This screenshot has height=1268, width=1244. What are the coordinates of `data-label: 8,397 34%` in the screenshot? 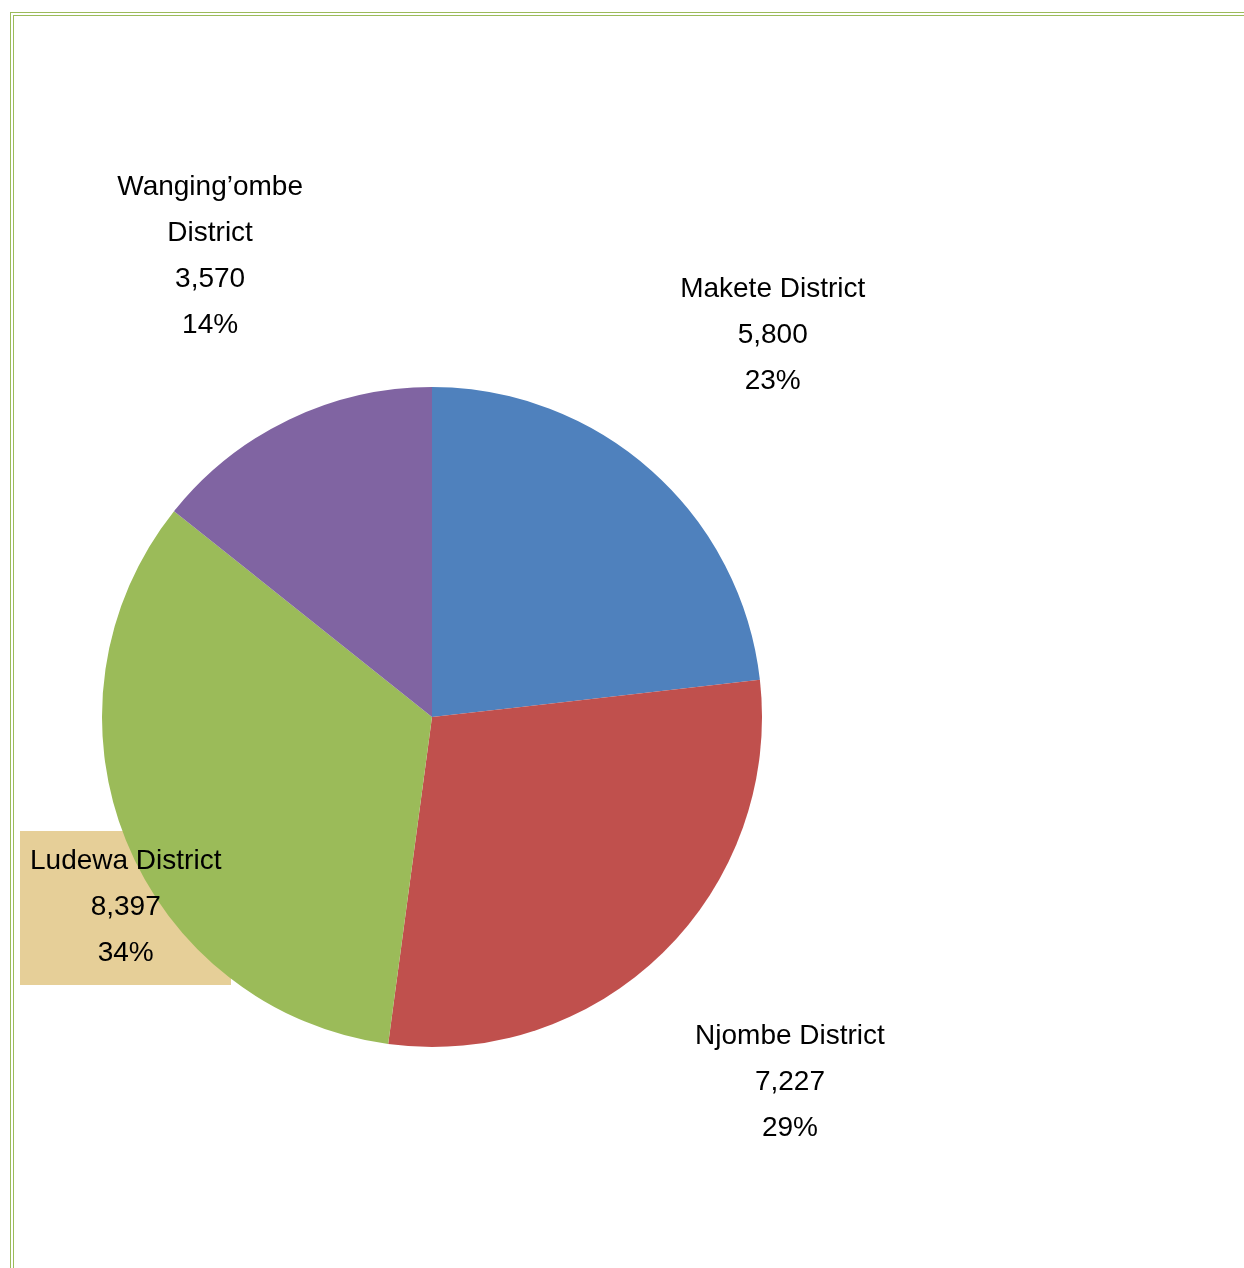 It's located at (125, 929).